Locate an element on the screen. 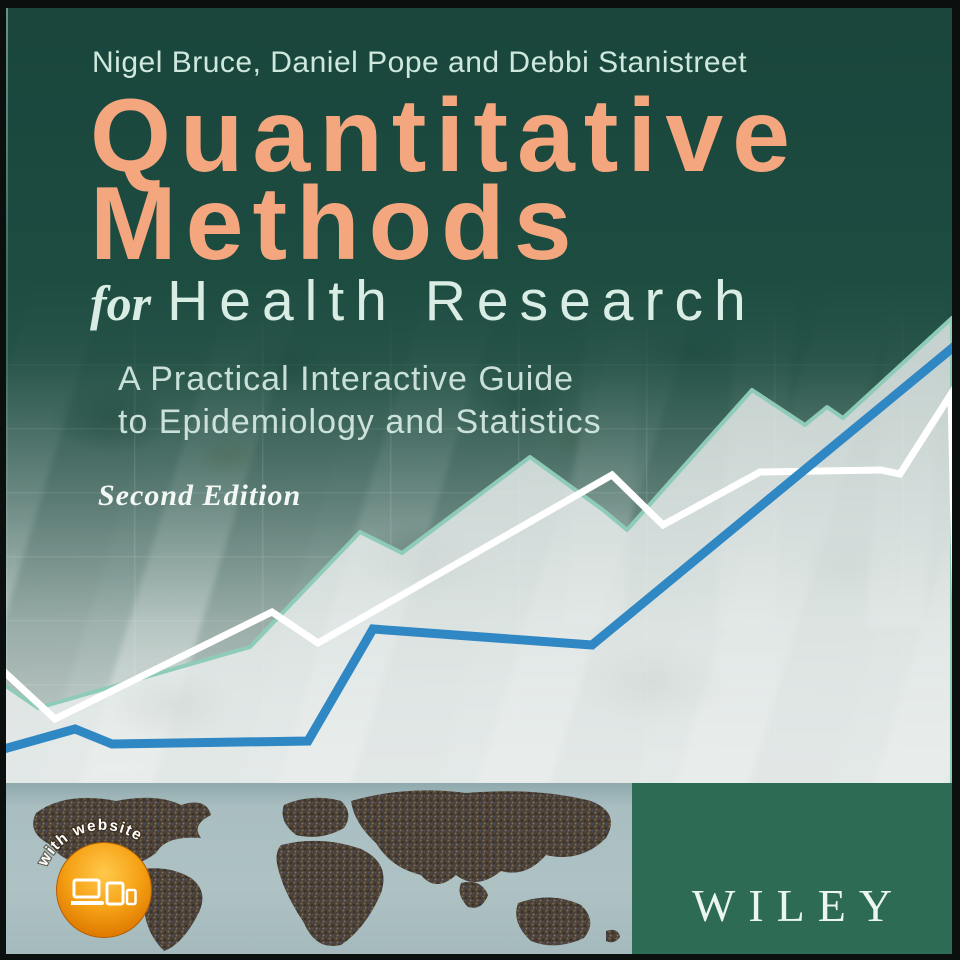  frame-right is located at coordinates (956, 480).